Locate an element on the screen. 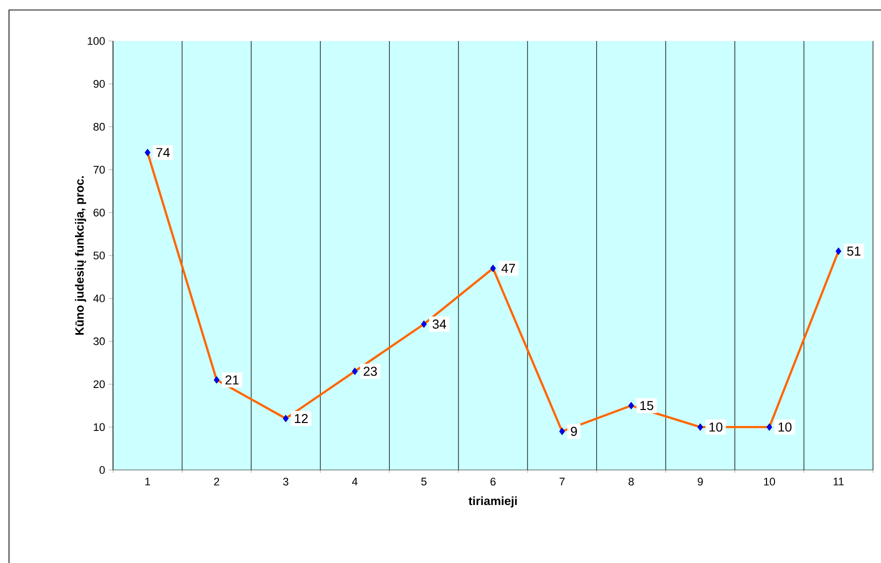 This screenshot has height=563, width=881. data-label: 21 is located at coordinates (232, 379).